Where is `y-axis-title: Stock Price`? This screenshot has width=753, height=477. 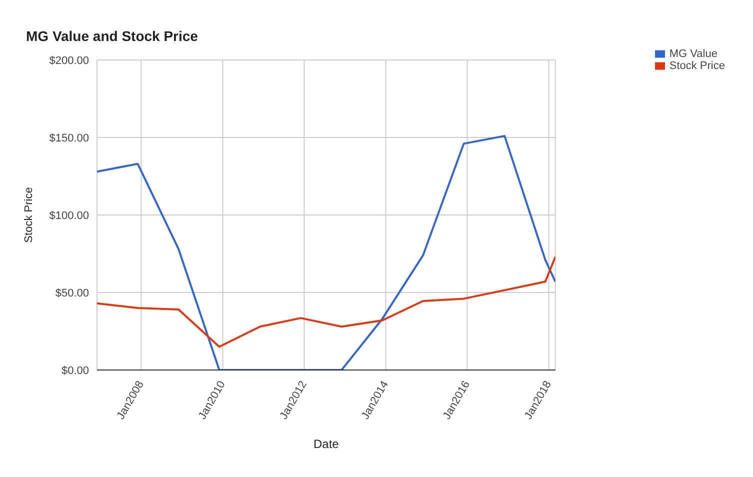 y-axis-title: Stock Price is located at coordinates (28, 215).